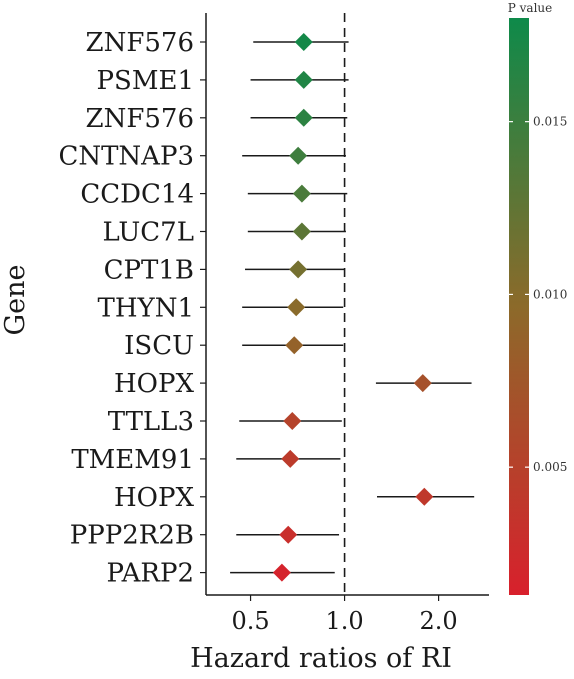  I want to click on x-axis: 0.5 1.0 2.0, so click(344, 615).